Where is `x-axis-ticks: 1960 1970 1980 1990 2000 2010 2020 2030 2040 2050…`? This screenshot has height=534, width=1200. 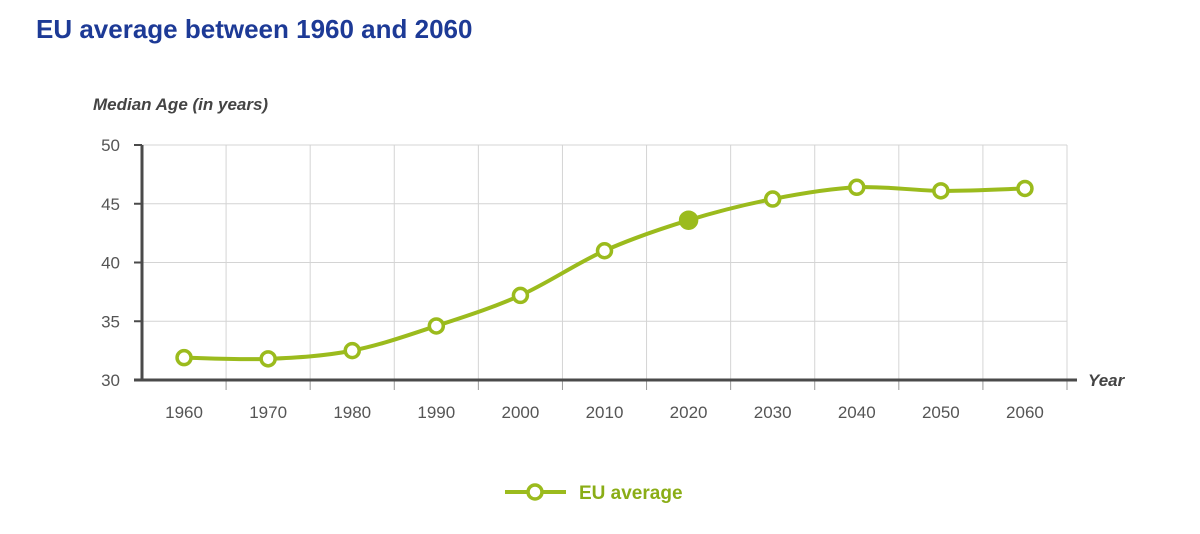 x-axis-ticks: 1960 1970 1980 1990 2000 2010 2020 2030 2040 2050… is located at coordinates (604, 412).